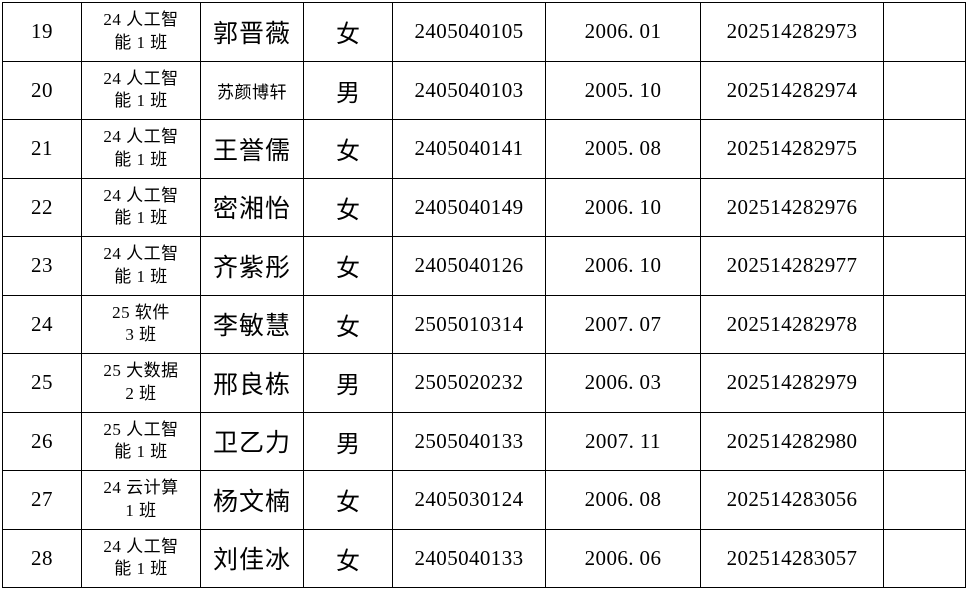 The width and height of the screenshot is (967, 591). I want to click on cell-sequence-number: 24, so click(42, 324).